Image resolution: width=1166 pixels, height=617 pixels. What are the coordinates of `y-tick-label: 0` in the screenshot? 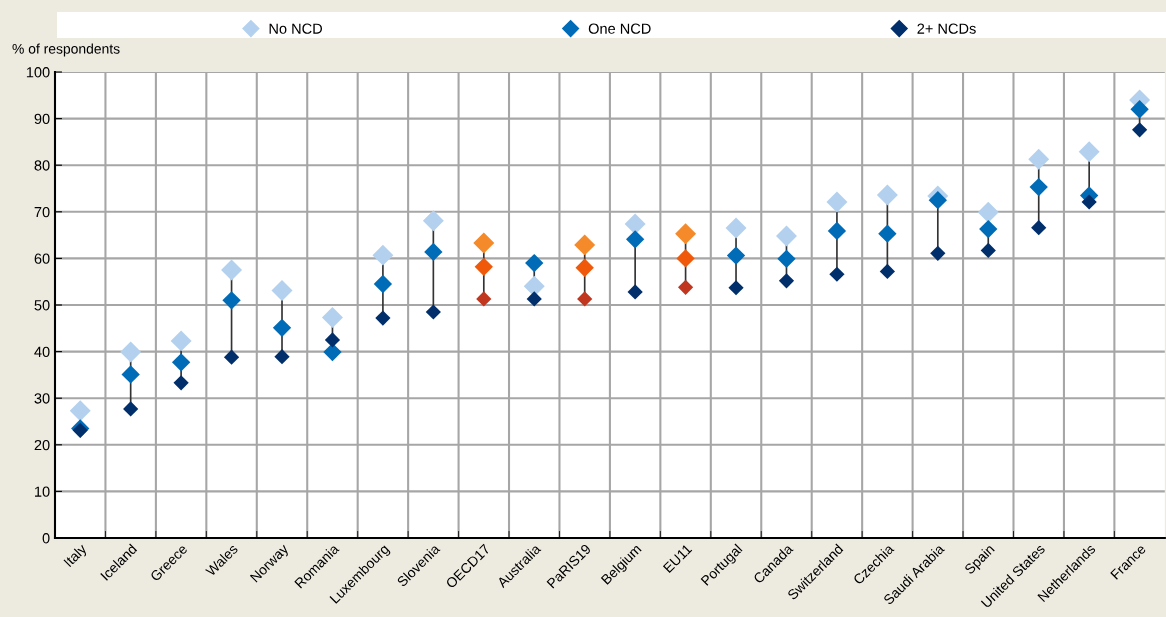 It's located at (46, 538).